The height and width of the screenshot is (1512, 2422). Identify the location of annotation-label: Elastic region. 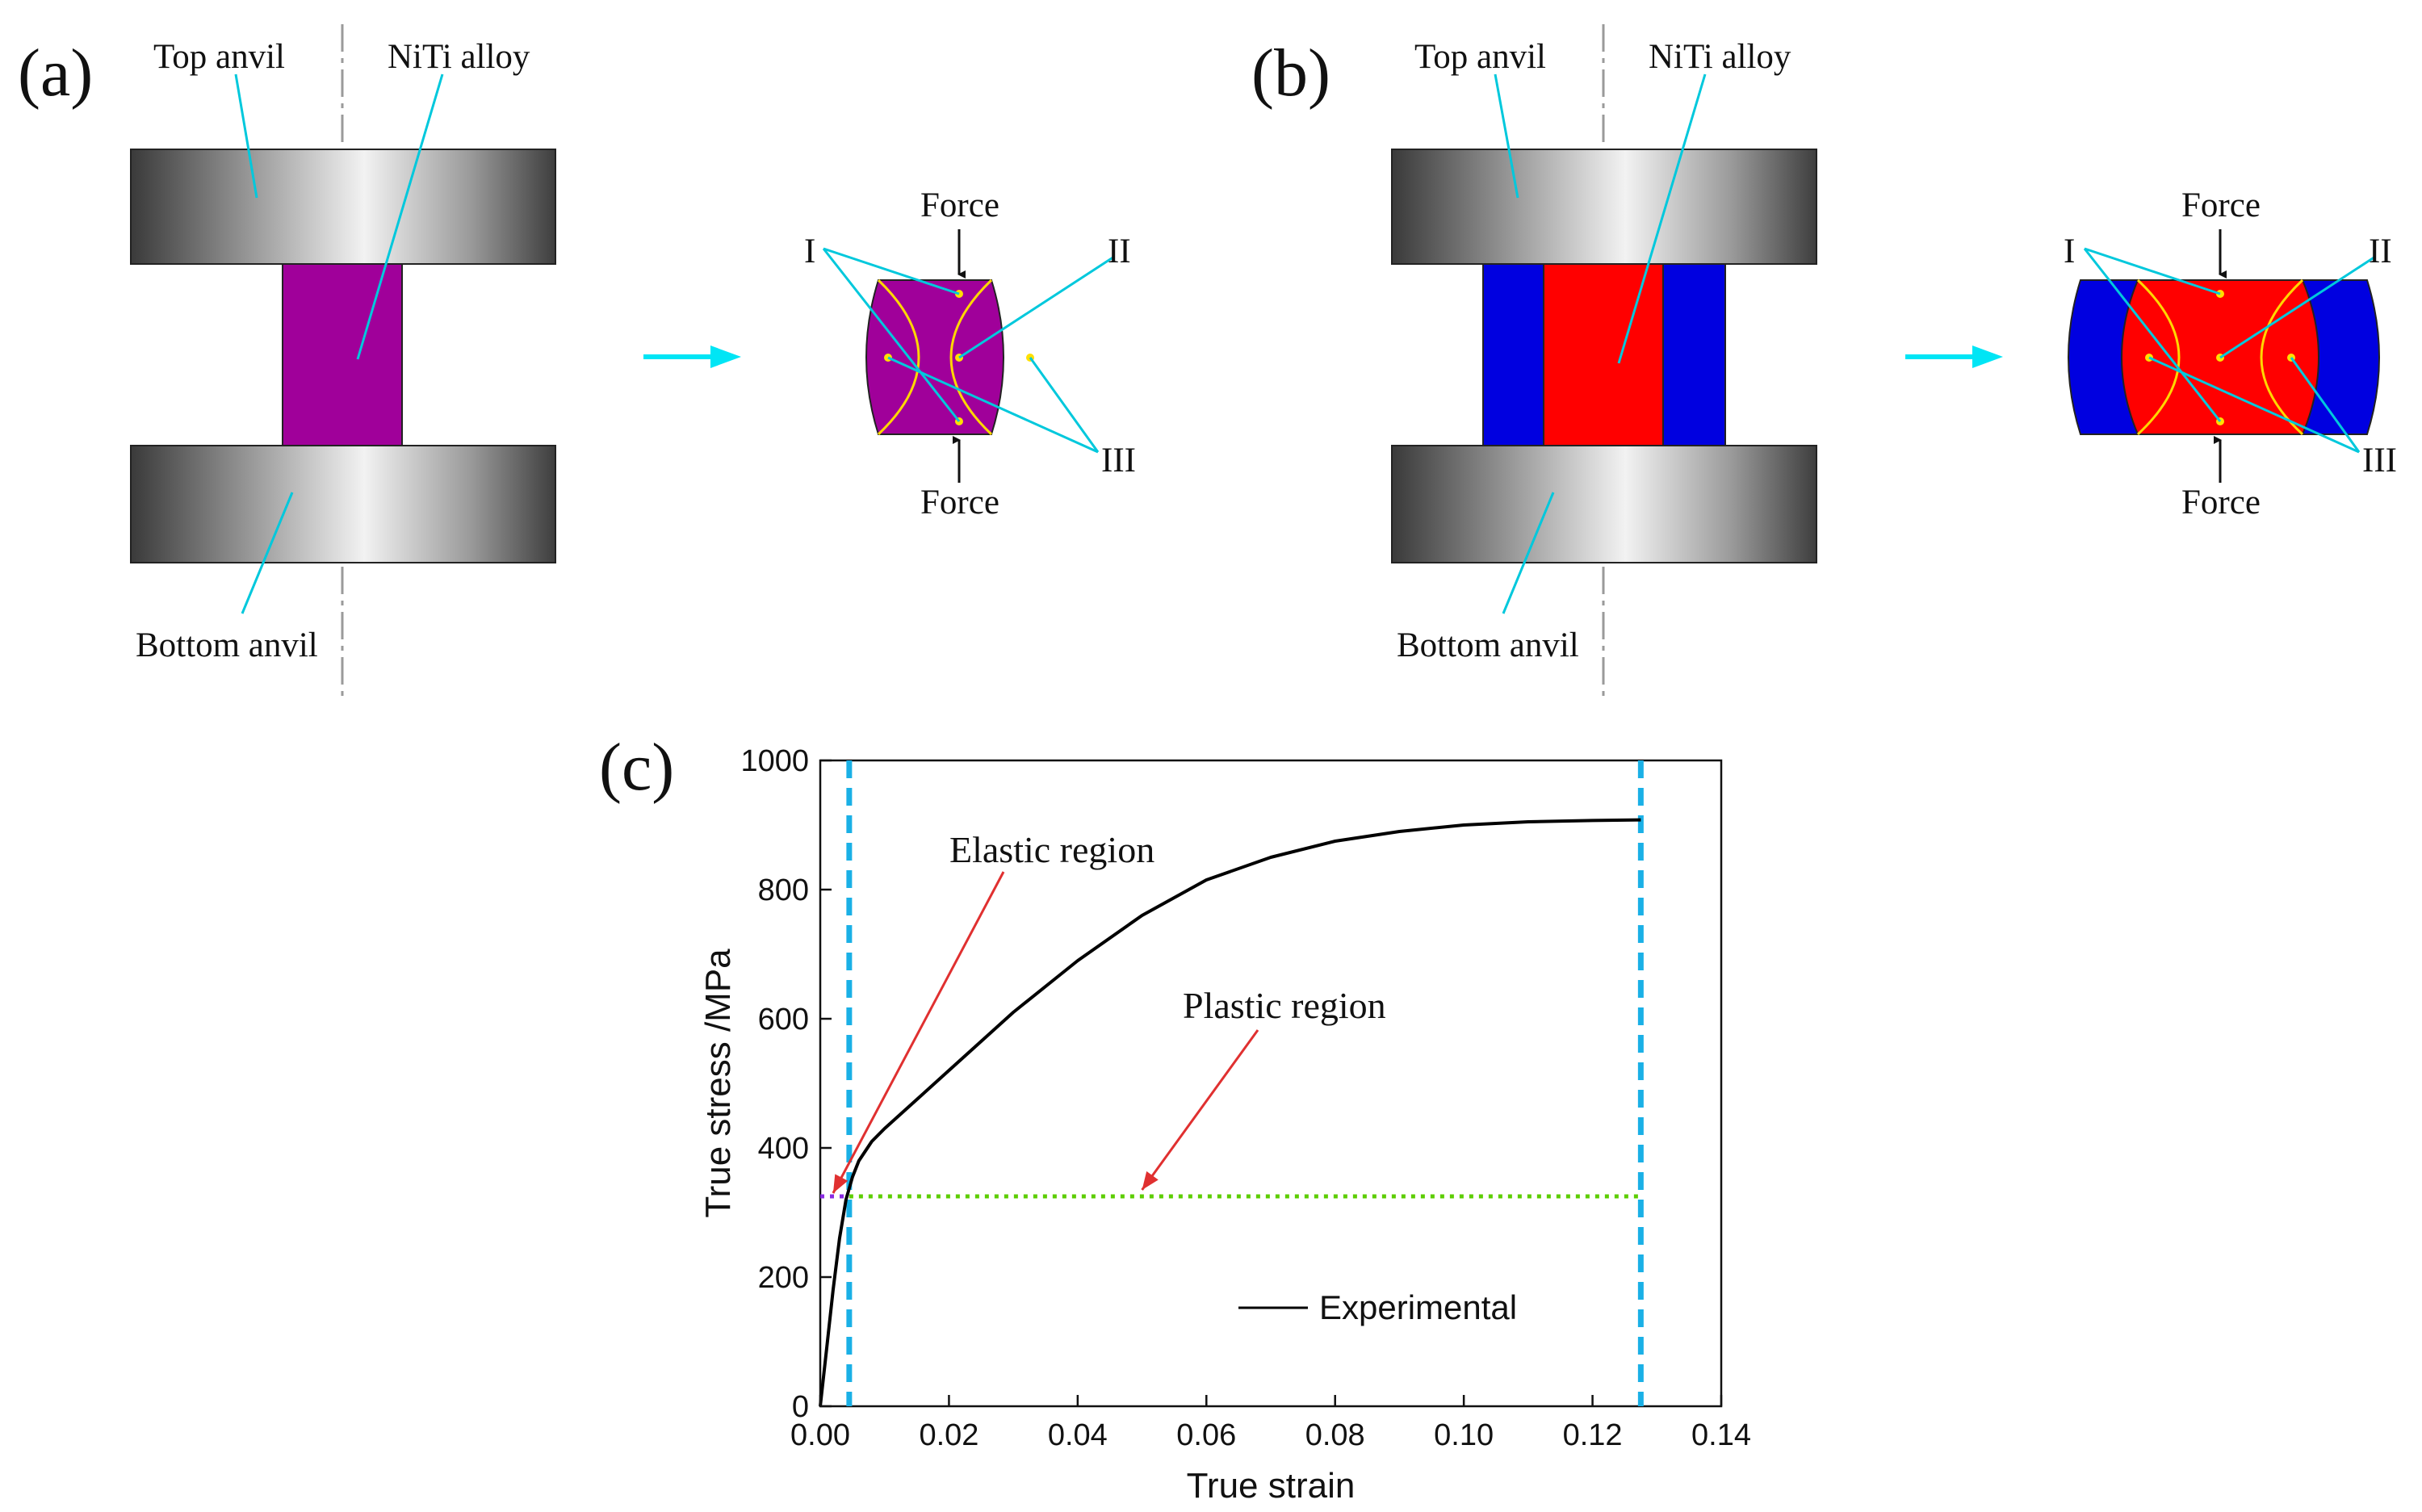
(1051, 850).